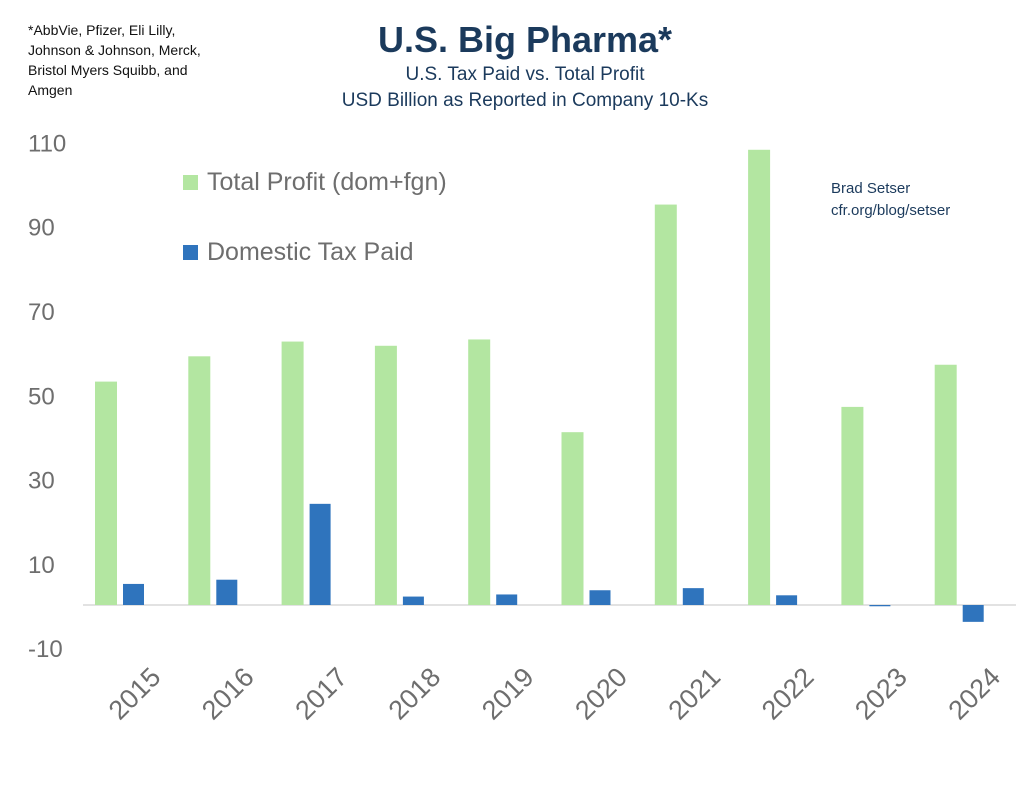 The image size is (1026, 805). I want to click on legend-item-tax: Domestic Tax Paid, so click(315, 252).